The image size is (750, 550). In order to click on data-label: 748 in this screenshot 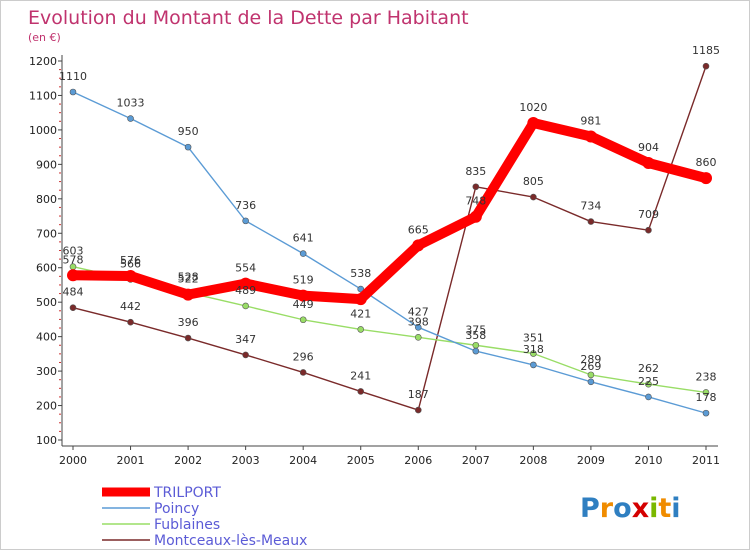, I will do `click(475, 201)`.